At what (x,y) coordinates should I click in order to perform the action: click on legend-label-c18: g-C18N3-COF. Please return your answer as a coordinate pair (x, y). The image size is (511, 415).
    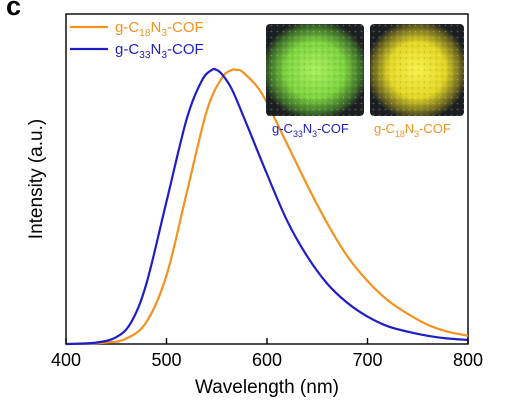
    Looking at the image, I should click on (159, 29).